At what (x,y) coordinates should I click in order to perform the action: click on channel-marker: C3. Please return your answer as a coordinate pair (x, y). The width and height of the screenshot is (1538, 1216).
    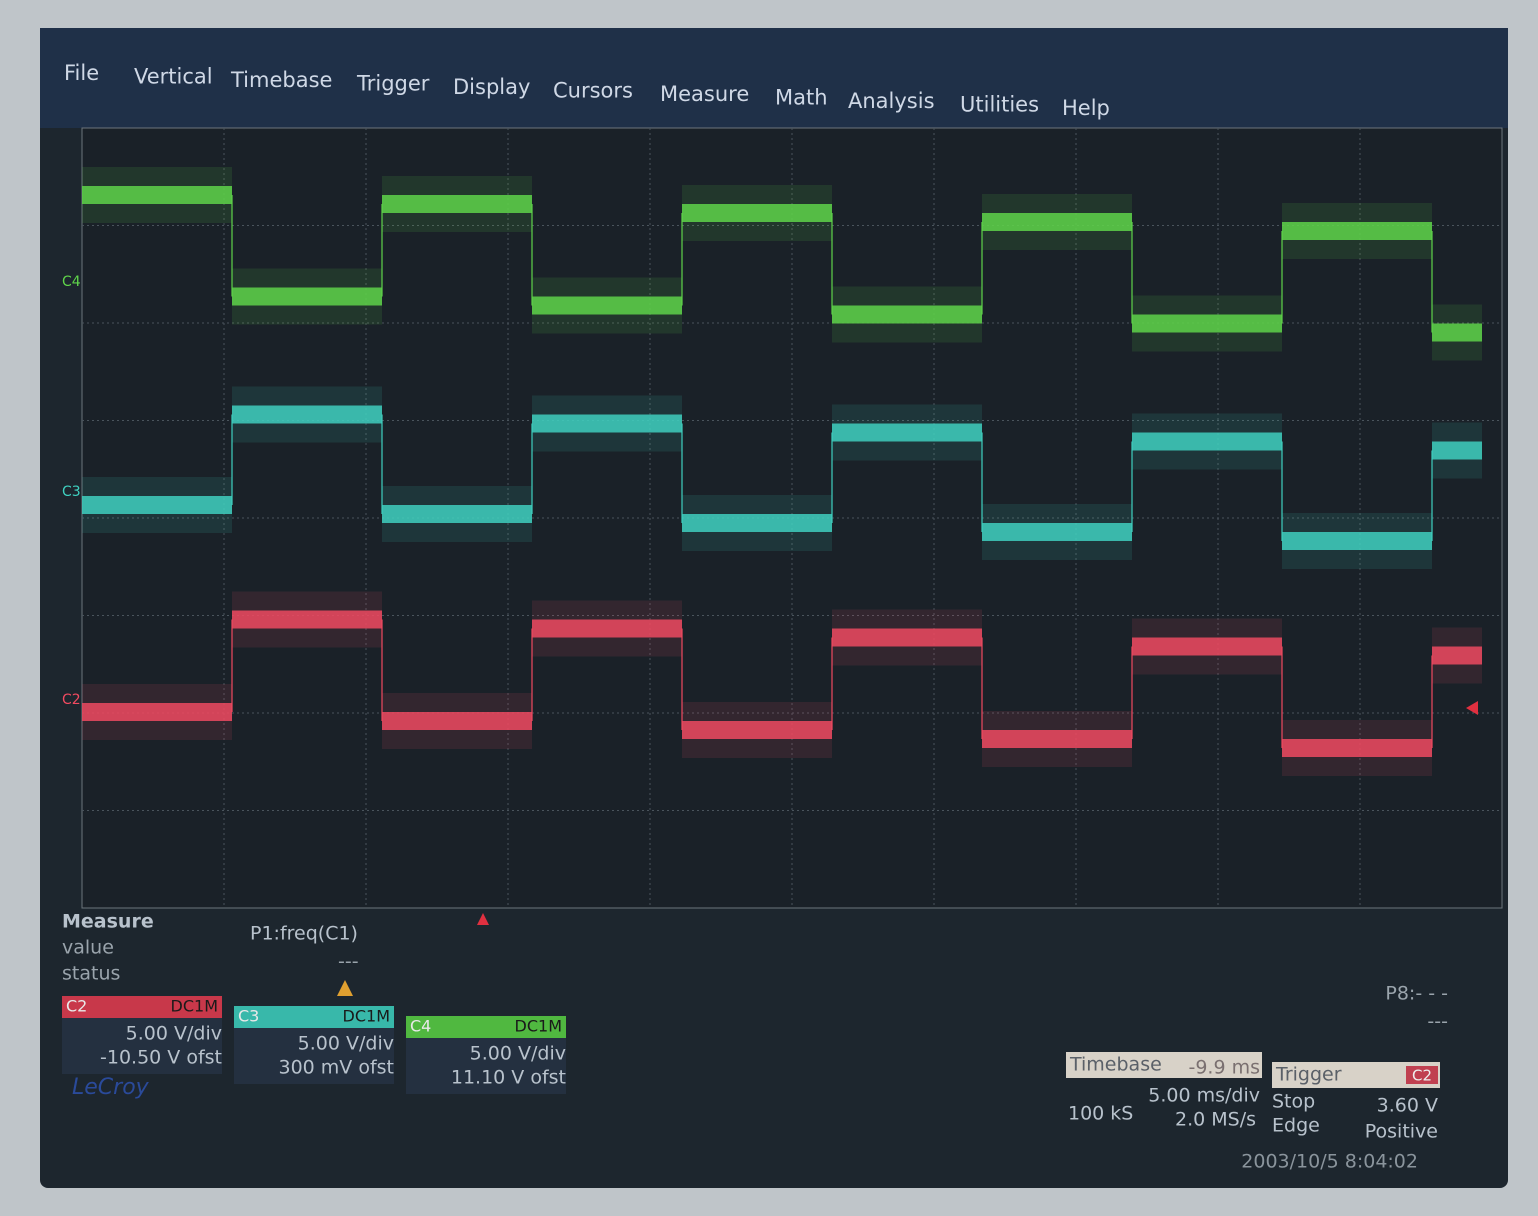
    Looking at the image, I should click on (71, 492).